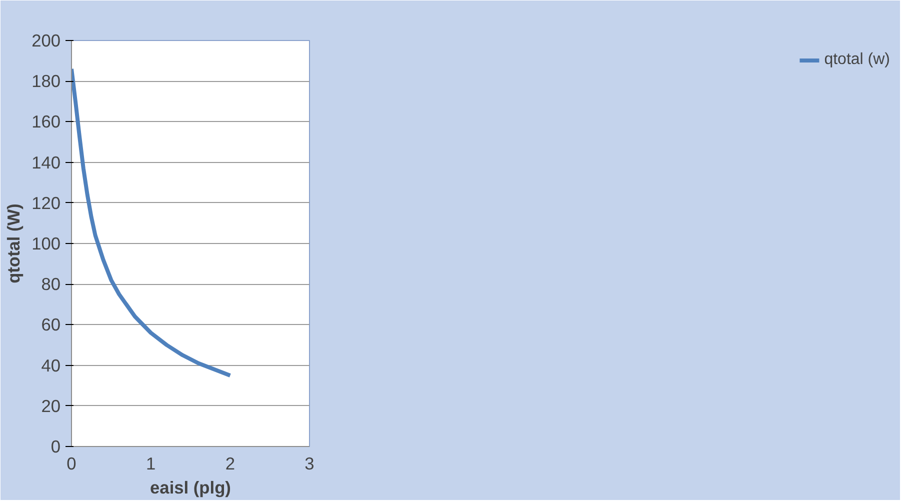 This screenshot has width=902, height=502. I want to click on y-tick-label: 20, so click(51, 406).